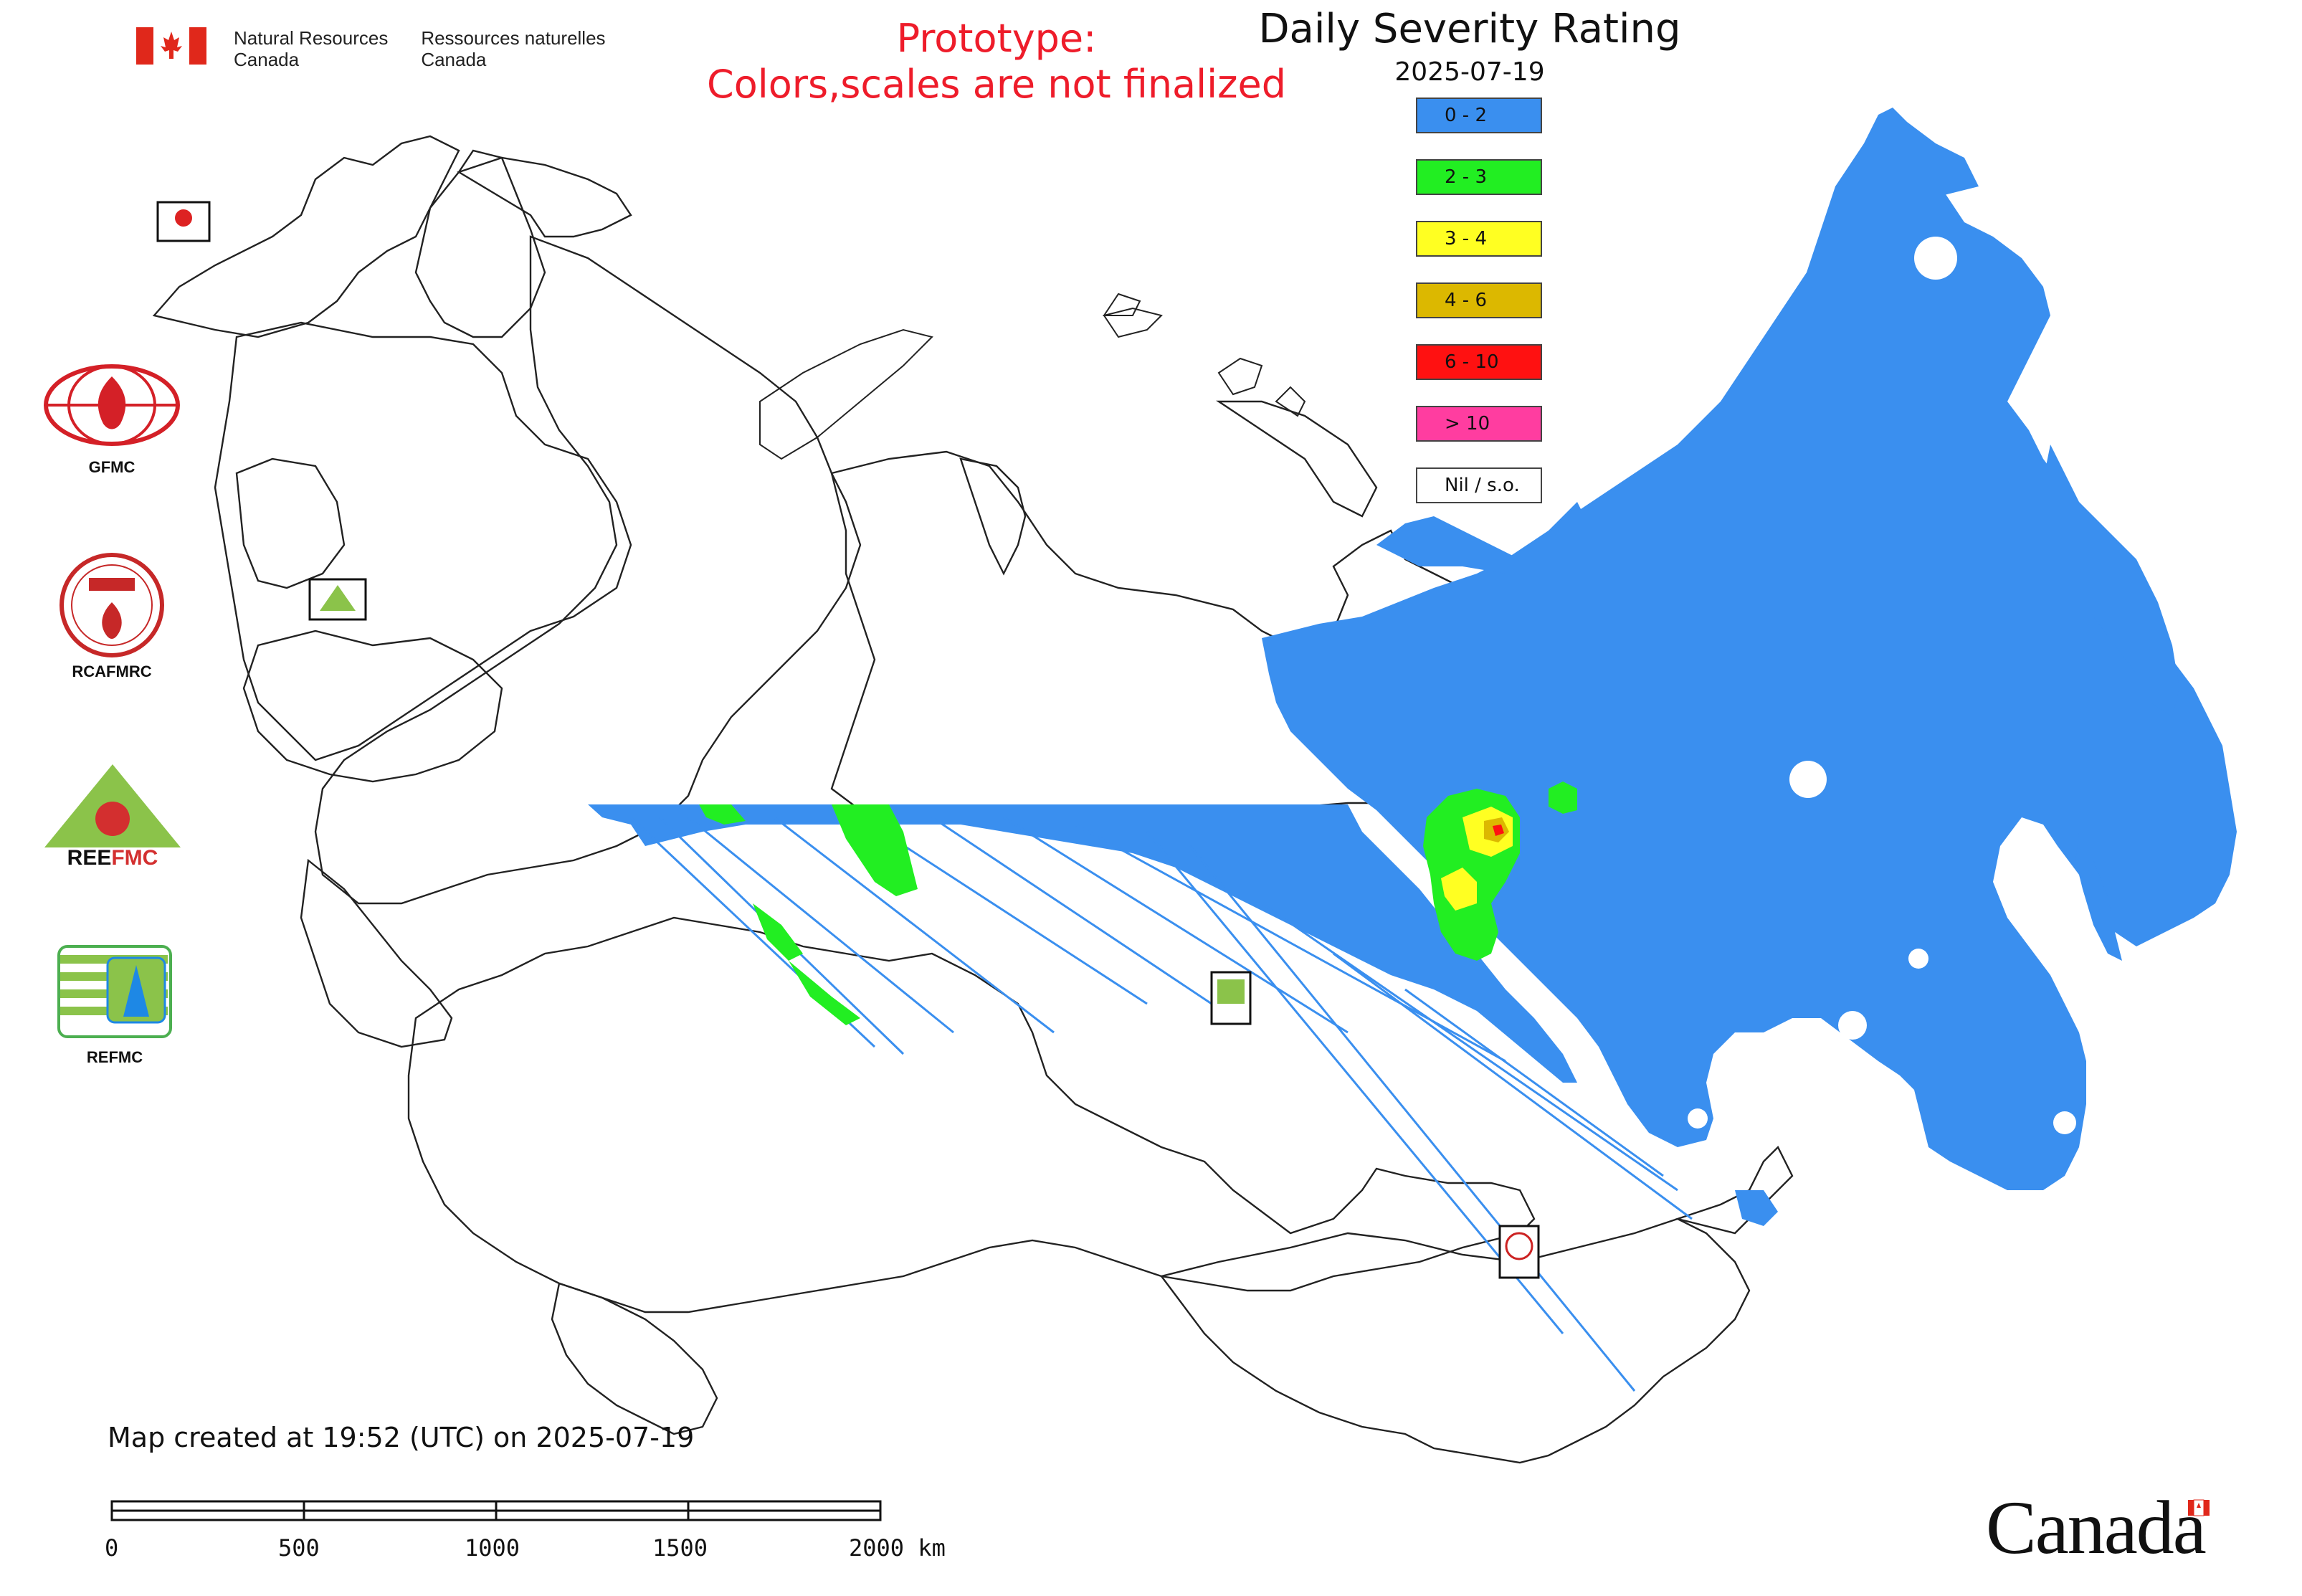  I want to click on arctic-islands, so click(1033, 376).